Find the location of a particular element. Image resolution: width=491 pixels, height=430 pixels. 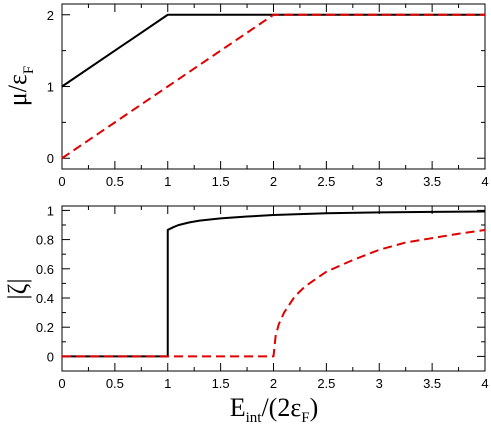

top-xtick-label: 4 is located at coordinates (484, 181).